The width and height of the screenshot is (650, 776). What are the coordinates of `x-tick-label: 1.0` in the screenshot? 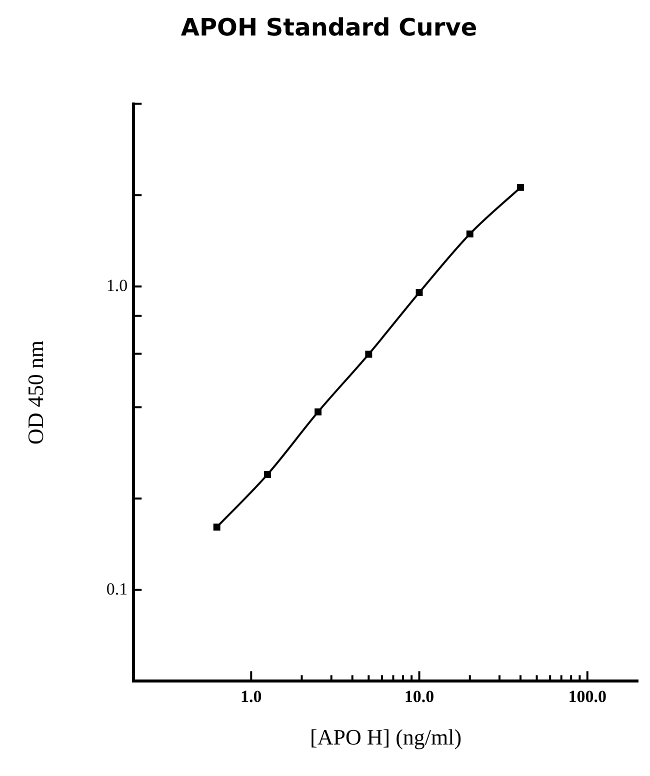 It's located at (251, 696).